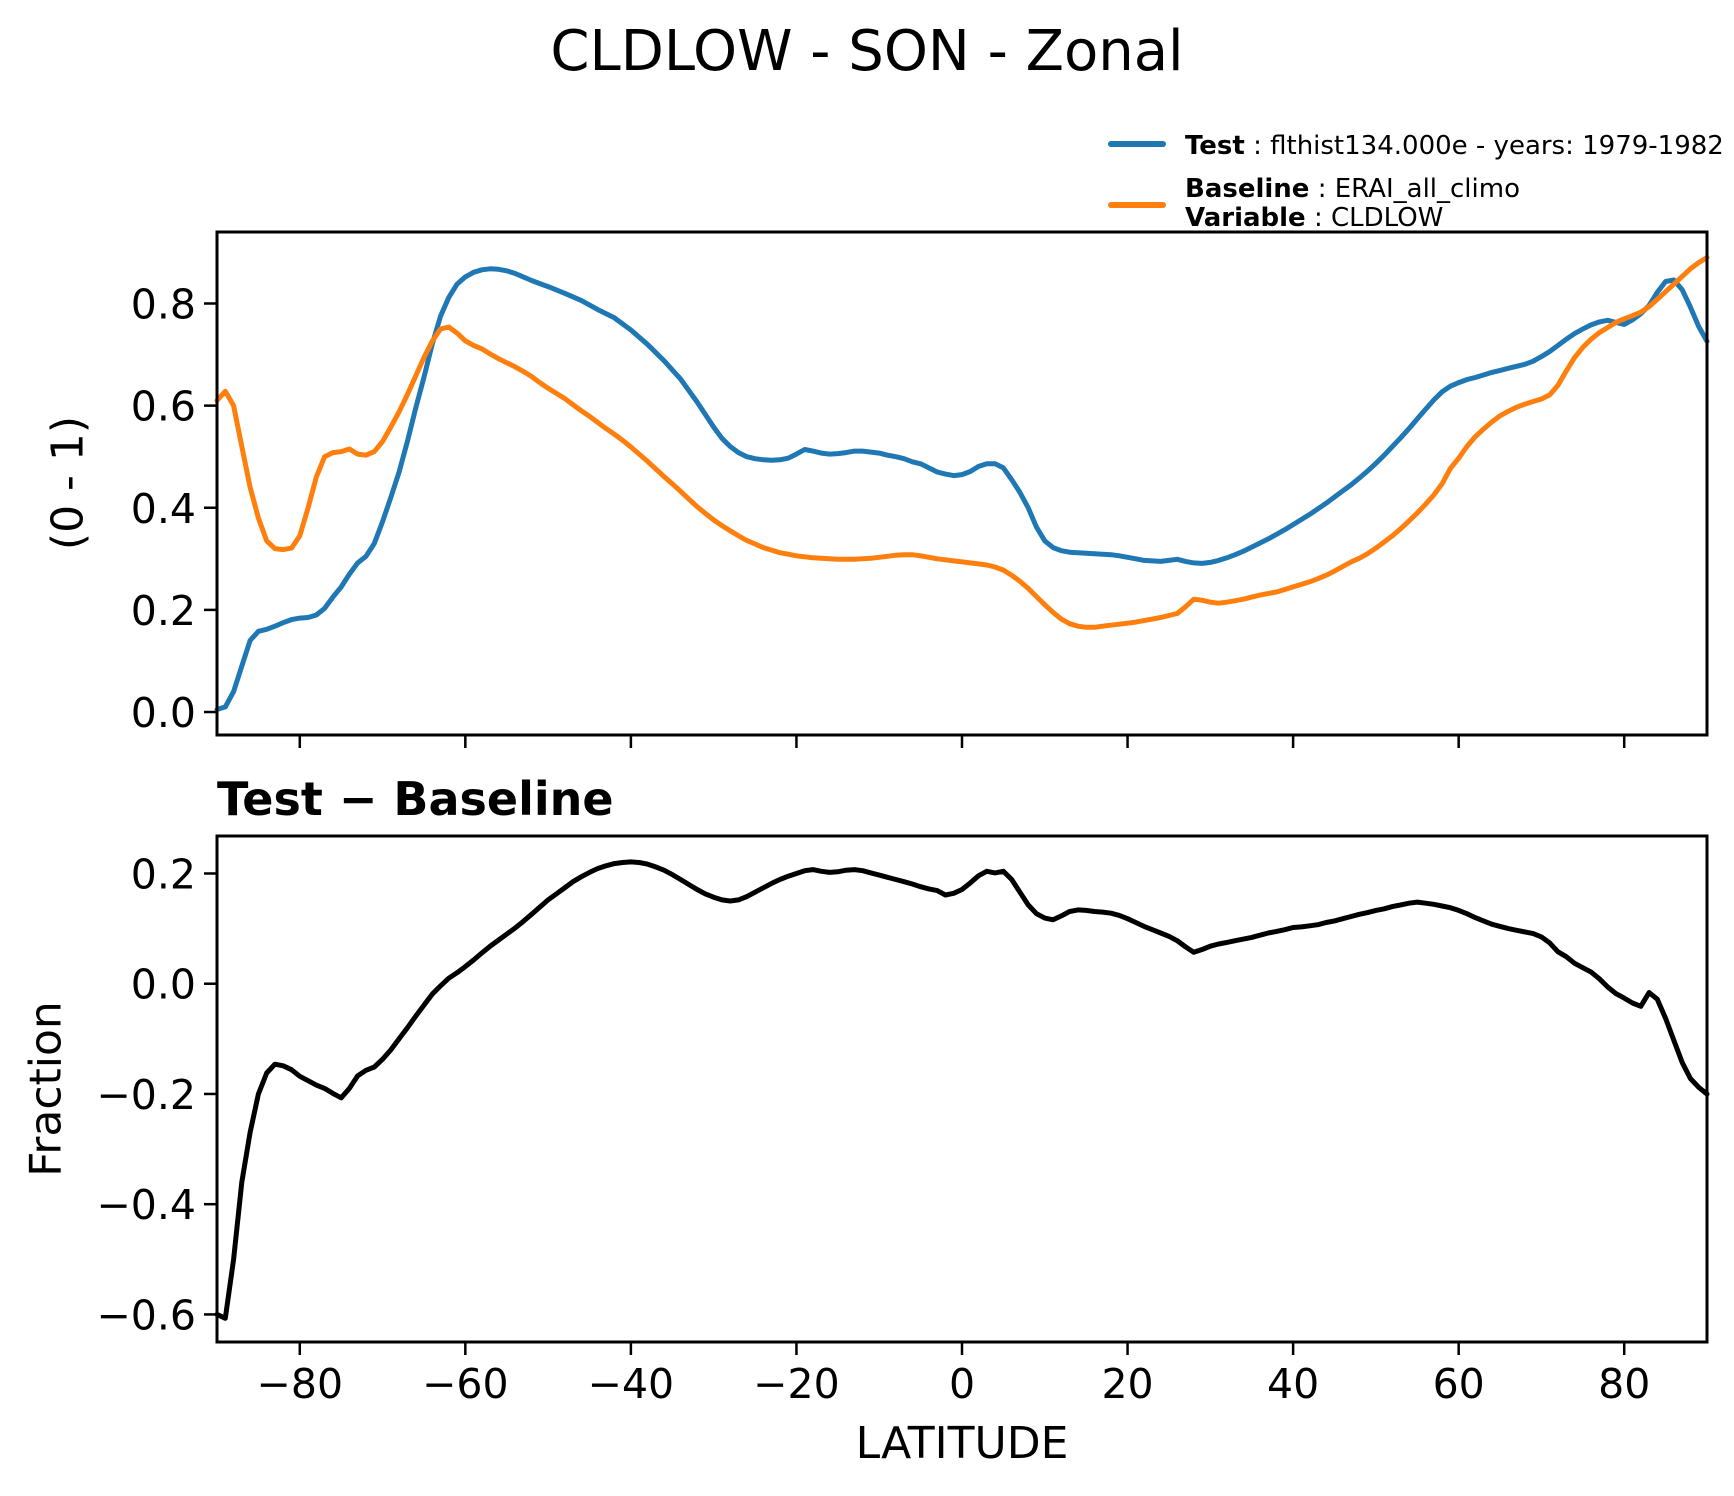 This screenshot has height=1496, width=1734. Describe the element at coordinates (1374, 218) in the screenshot. I see `legend-variable-value: : CLDLOW` at that location.